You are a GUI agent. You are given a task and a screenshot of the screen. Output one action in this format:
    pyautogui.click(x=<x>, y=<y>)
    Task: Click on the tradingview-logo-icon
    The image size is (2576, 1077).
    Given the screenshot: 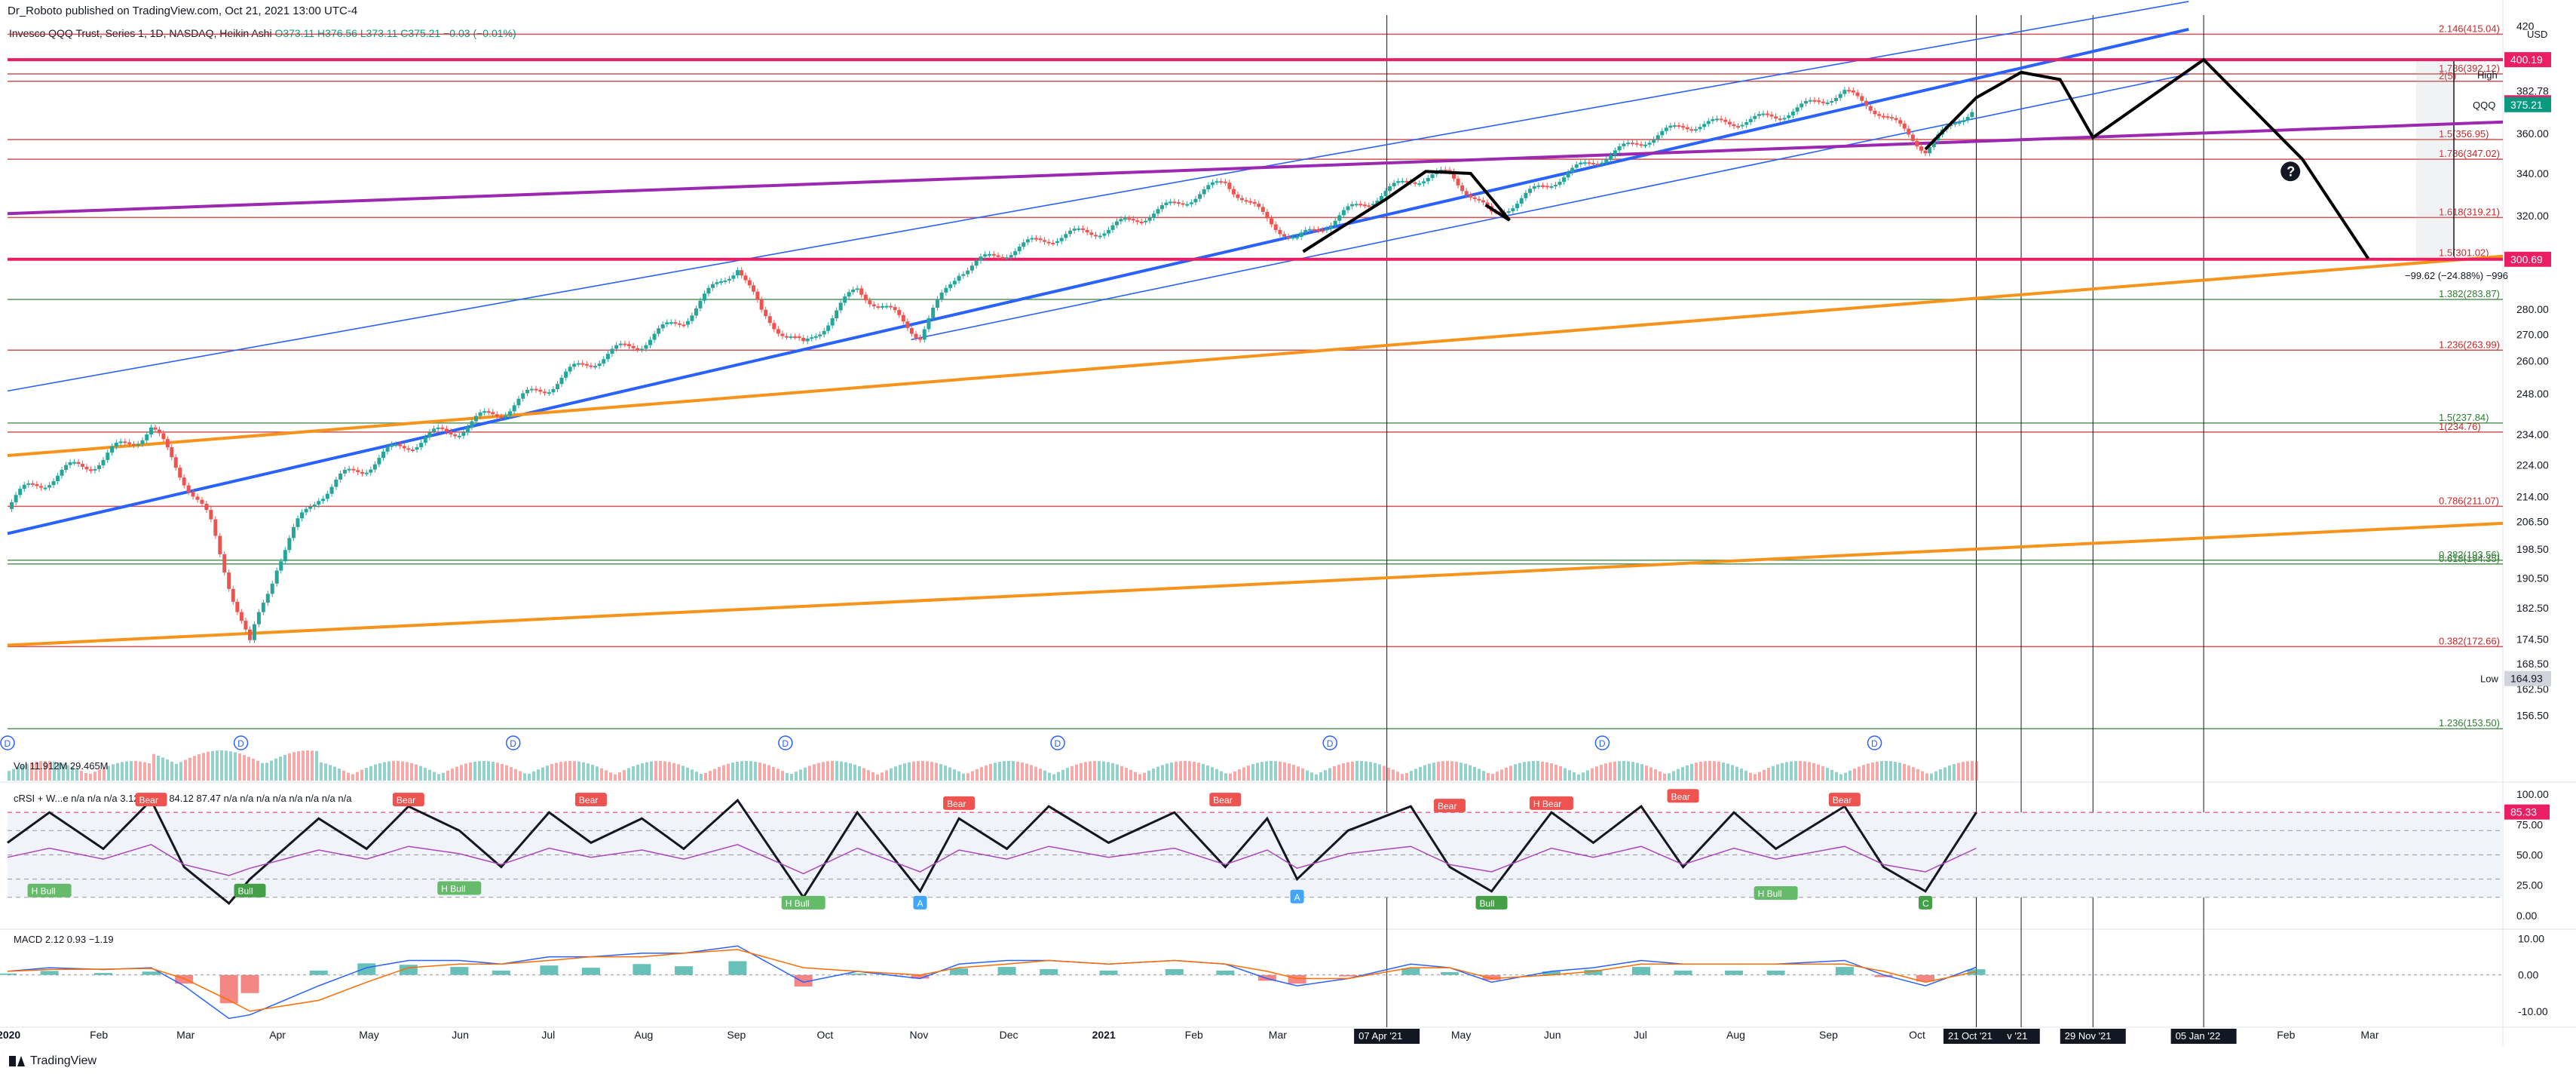 What is the action you would take?
    pyautogui.click(x=17, y=1061)
    